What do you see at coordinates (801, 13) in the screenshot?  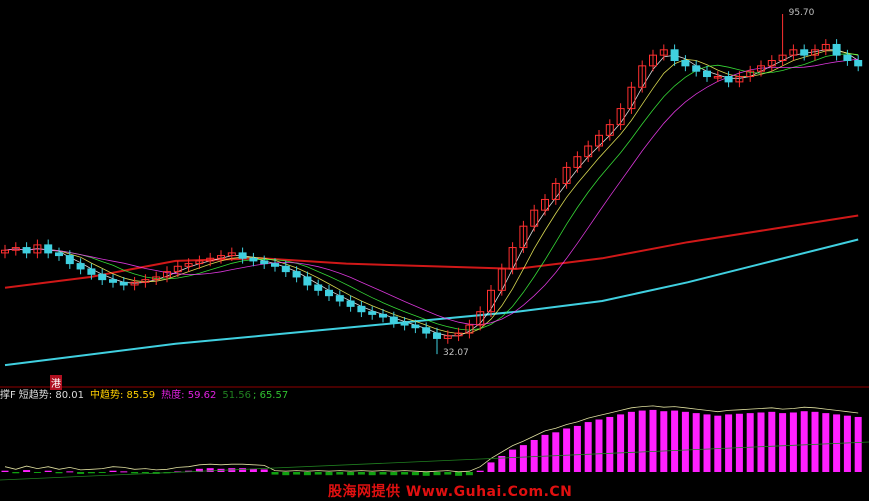 I see `high-price-label: 95.70` at bounding box center [801, 13].